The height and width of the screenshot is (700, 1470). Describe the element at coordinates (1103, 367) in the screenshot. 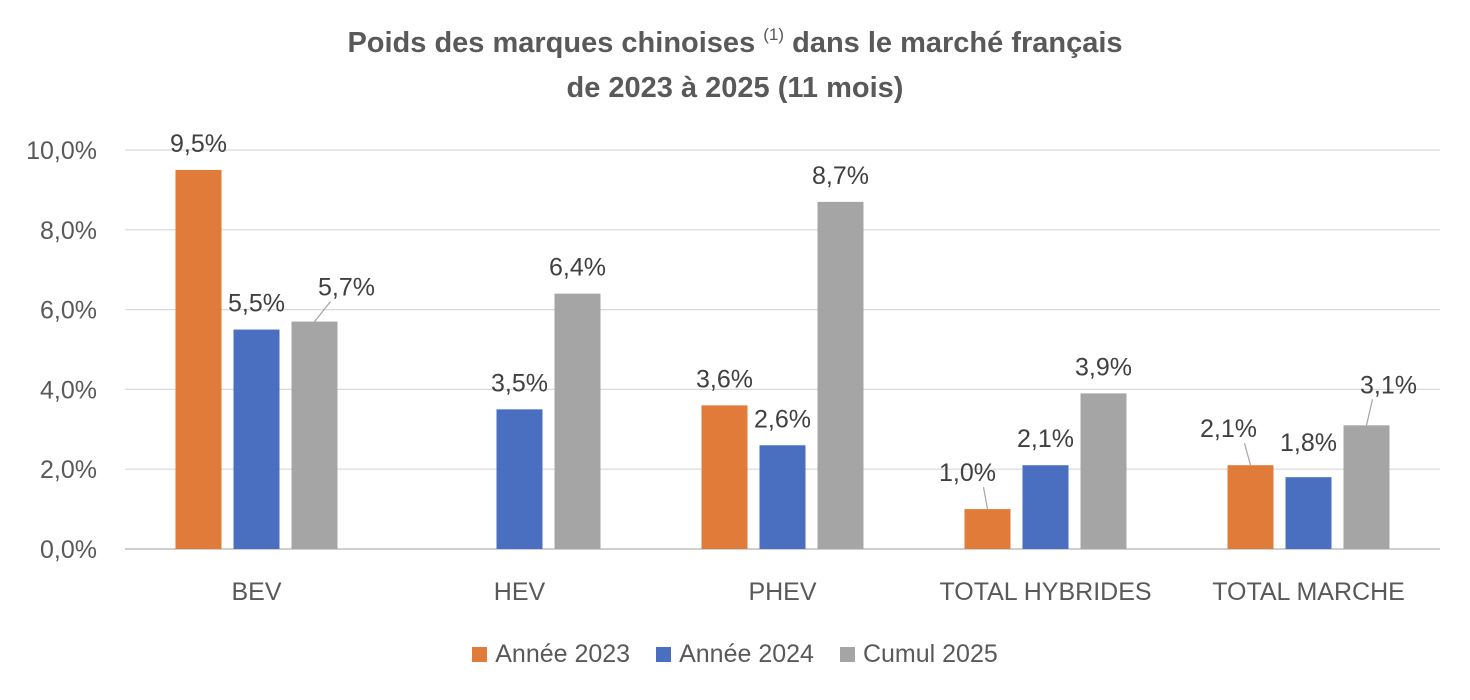

I see `data-label: 3,9%` at that location.